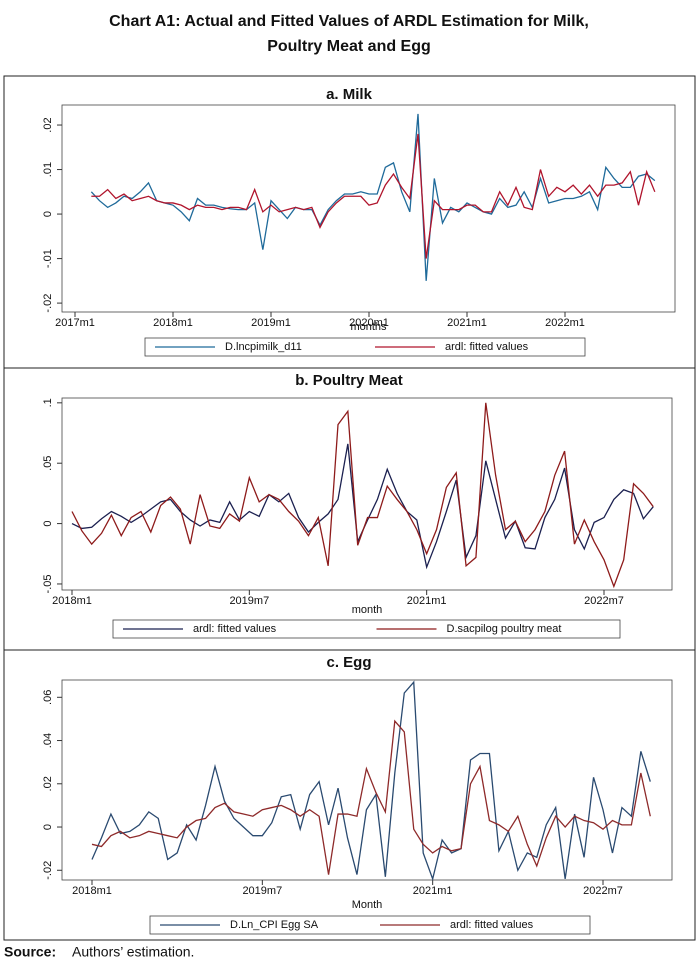 This screenshot has height=965, width=699. I want to click on panel-title: b. Poultry Meat, so click(349, 380).